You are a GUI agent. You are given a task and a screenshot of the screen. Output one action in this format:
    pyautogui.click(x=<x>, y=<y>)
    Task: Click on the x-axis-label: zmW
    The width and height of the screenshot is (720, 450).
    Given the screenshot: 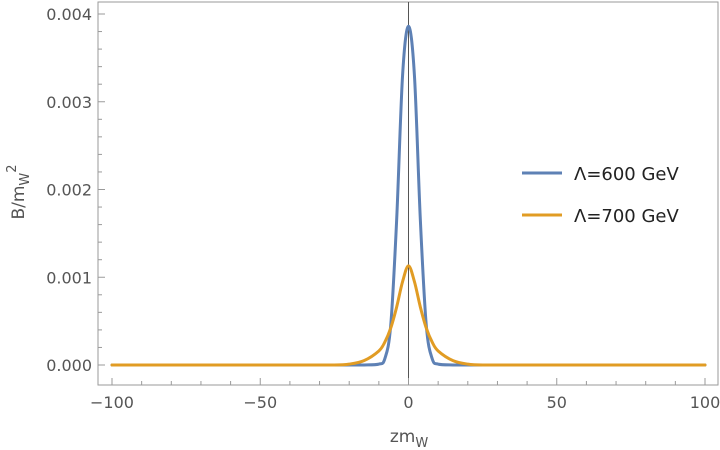 What is the action you would take?
    pyautogui.click(x=409, y=438)
    